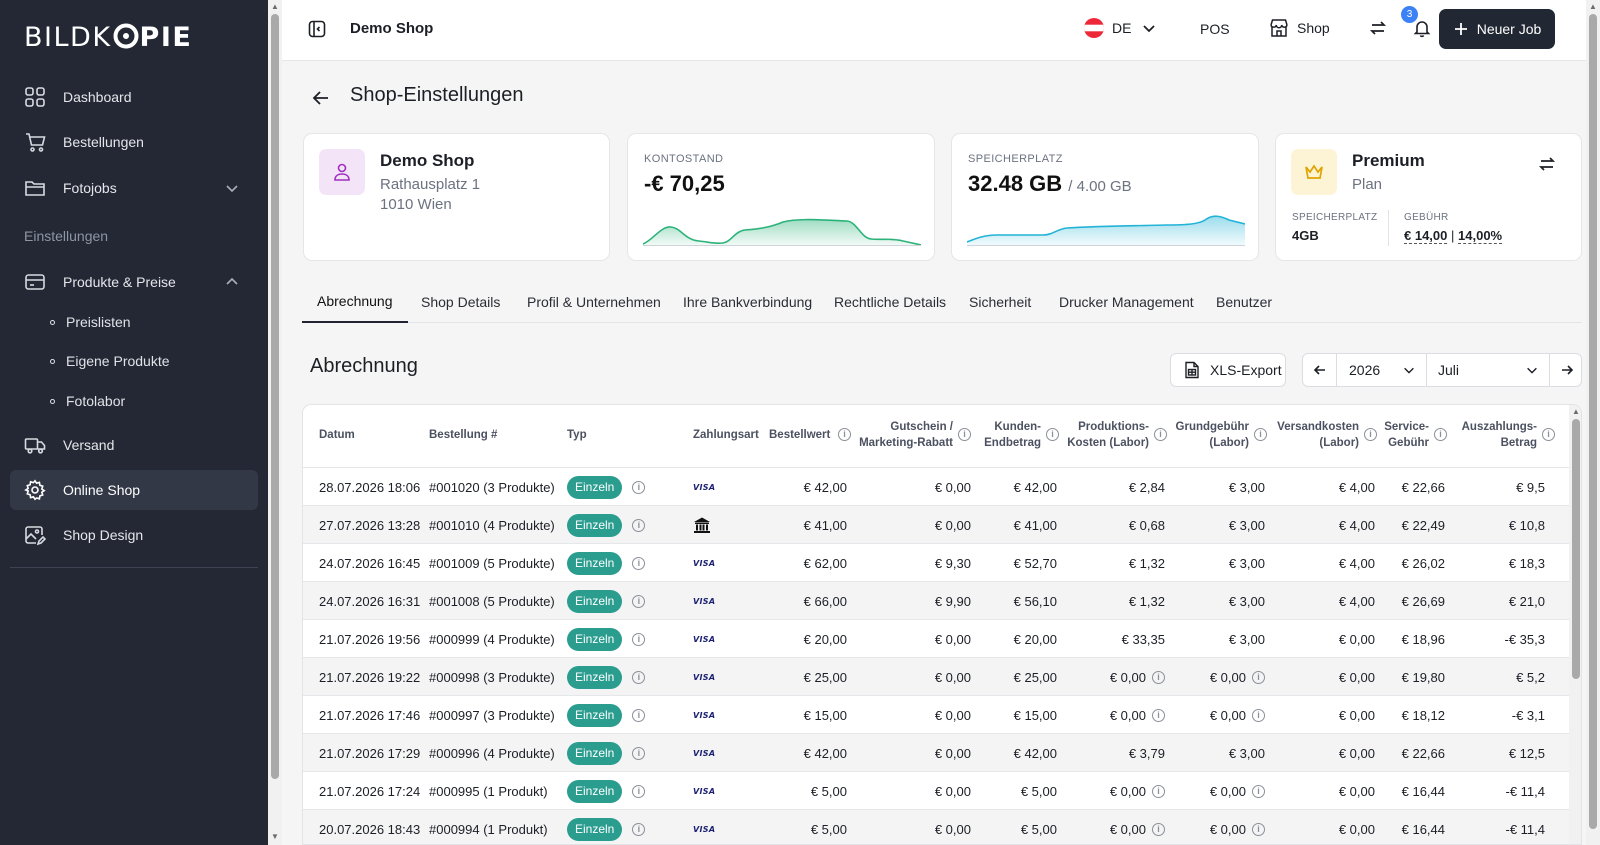 This screenshot has width=1600, height=845. Describe the element at coordinates (90, 322) in the screenshot. I see `sidebar-subitem-preislisten: Preislisten` at that location.